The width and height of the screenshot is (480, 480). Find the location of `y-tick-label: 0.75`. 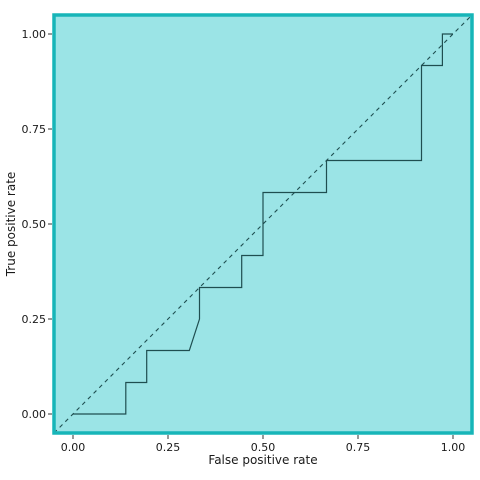

y-tick-label: 0.75 is located at coordinates (34, 129).